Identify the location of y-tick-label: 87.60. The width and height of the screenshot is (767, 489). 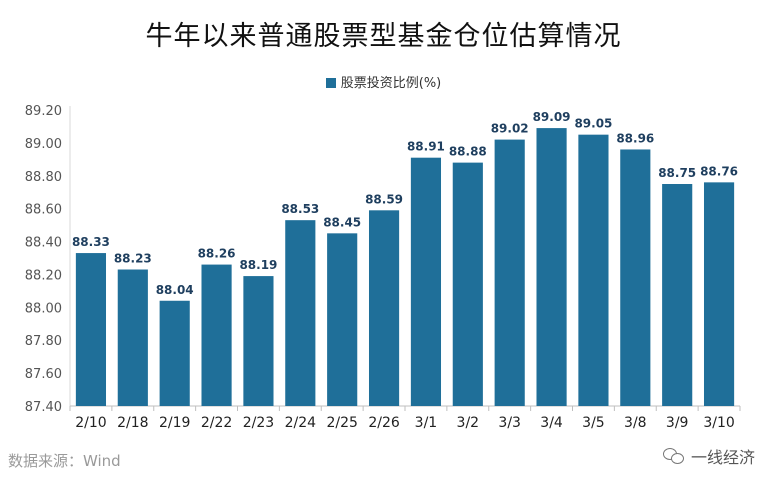
(43, 374).